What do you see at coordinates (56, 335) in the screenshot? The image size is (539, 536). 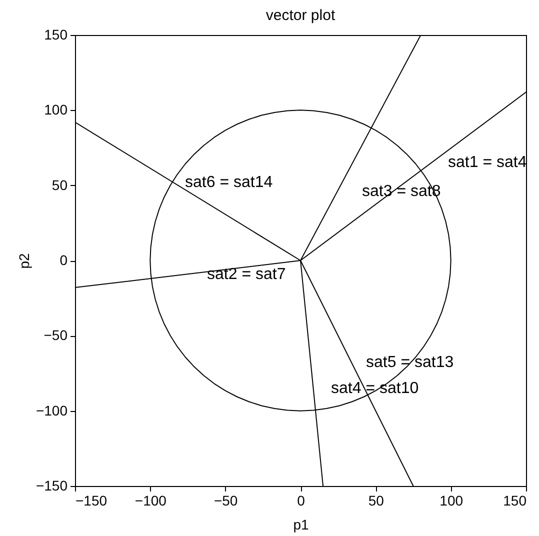 I see `y-tick-label: −50` at bounding box center [56, 335].